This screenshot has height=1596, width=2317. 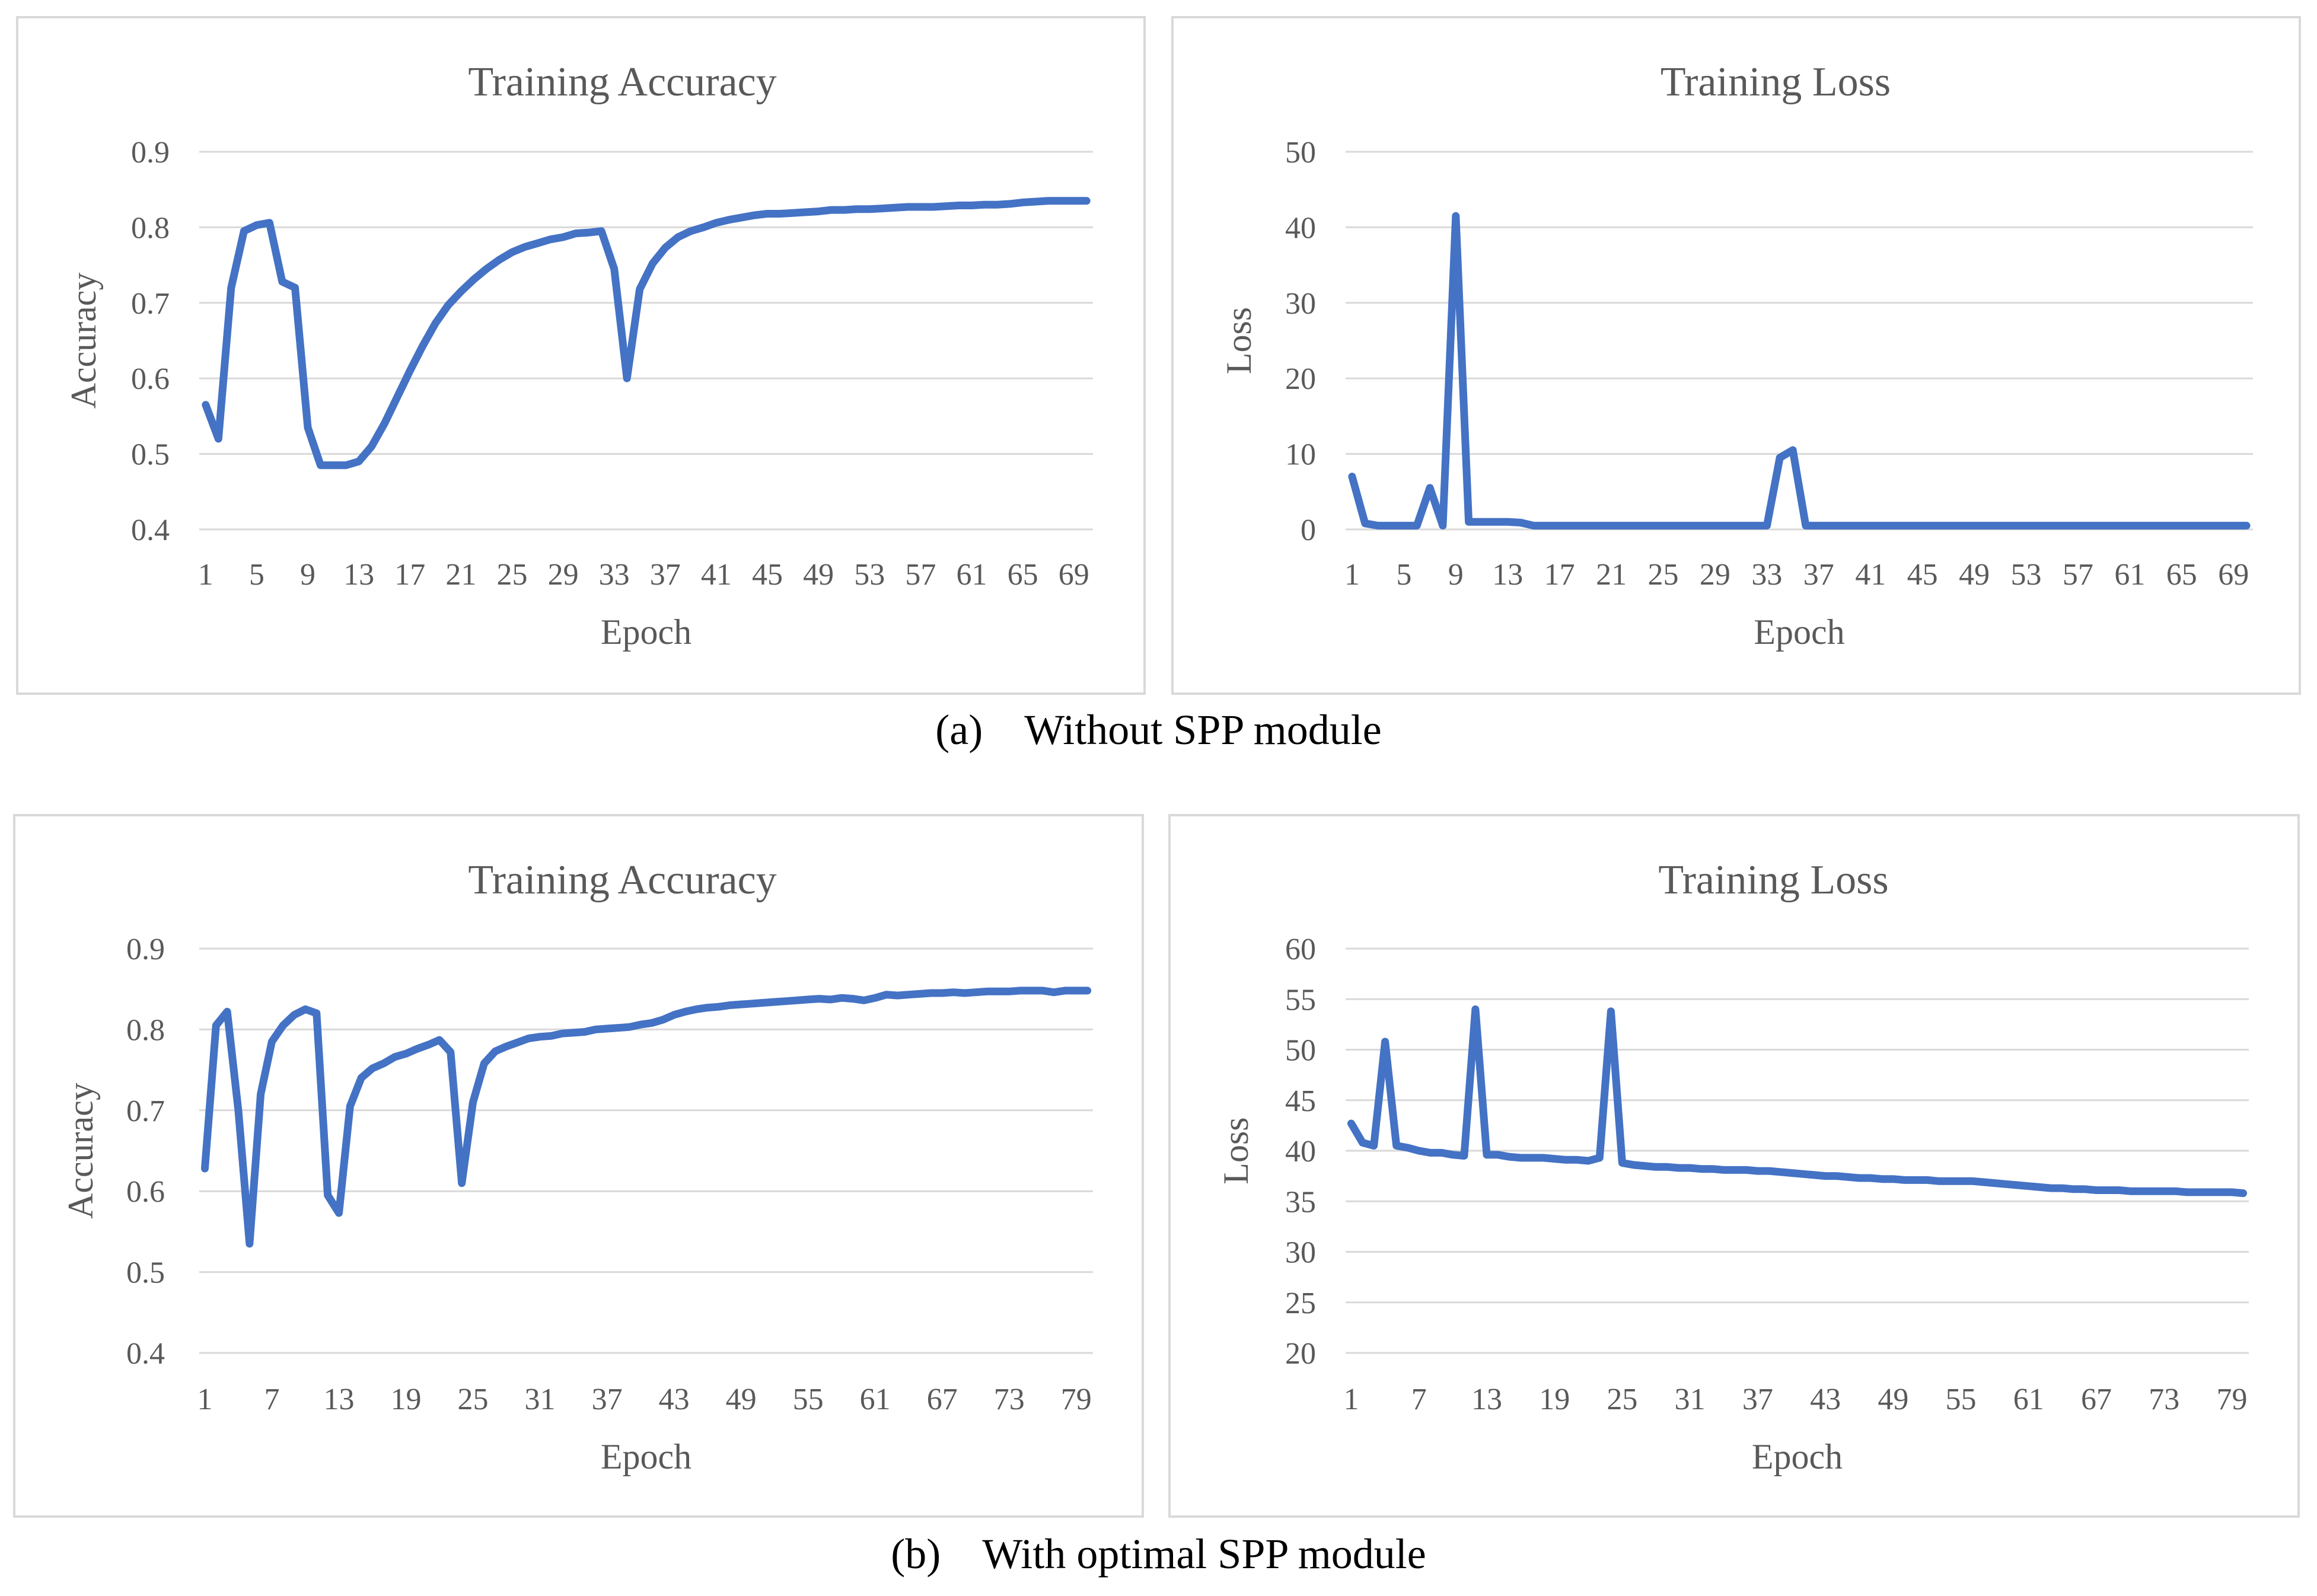 What do you see at coordinates (1300, 1202) in the screenshot?
I see `y-tick-label: 35` at bounding box center [1300, 1202].